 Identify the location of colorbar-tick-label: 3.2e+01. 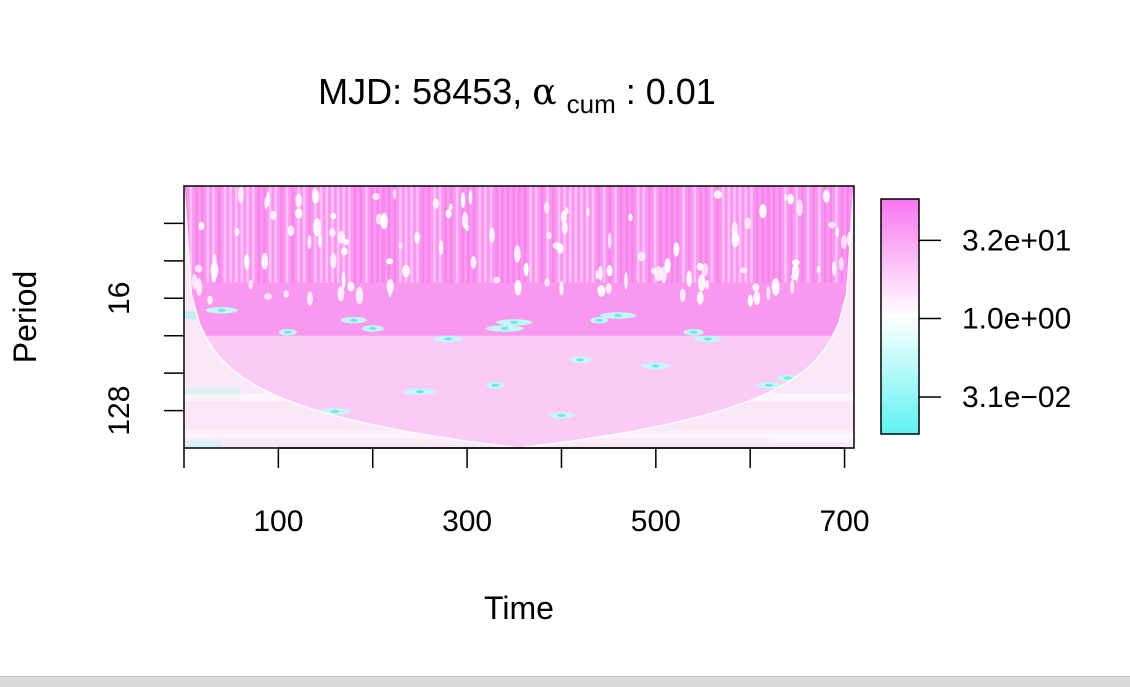
(1016, 240).